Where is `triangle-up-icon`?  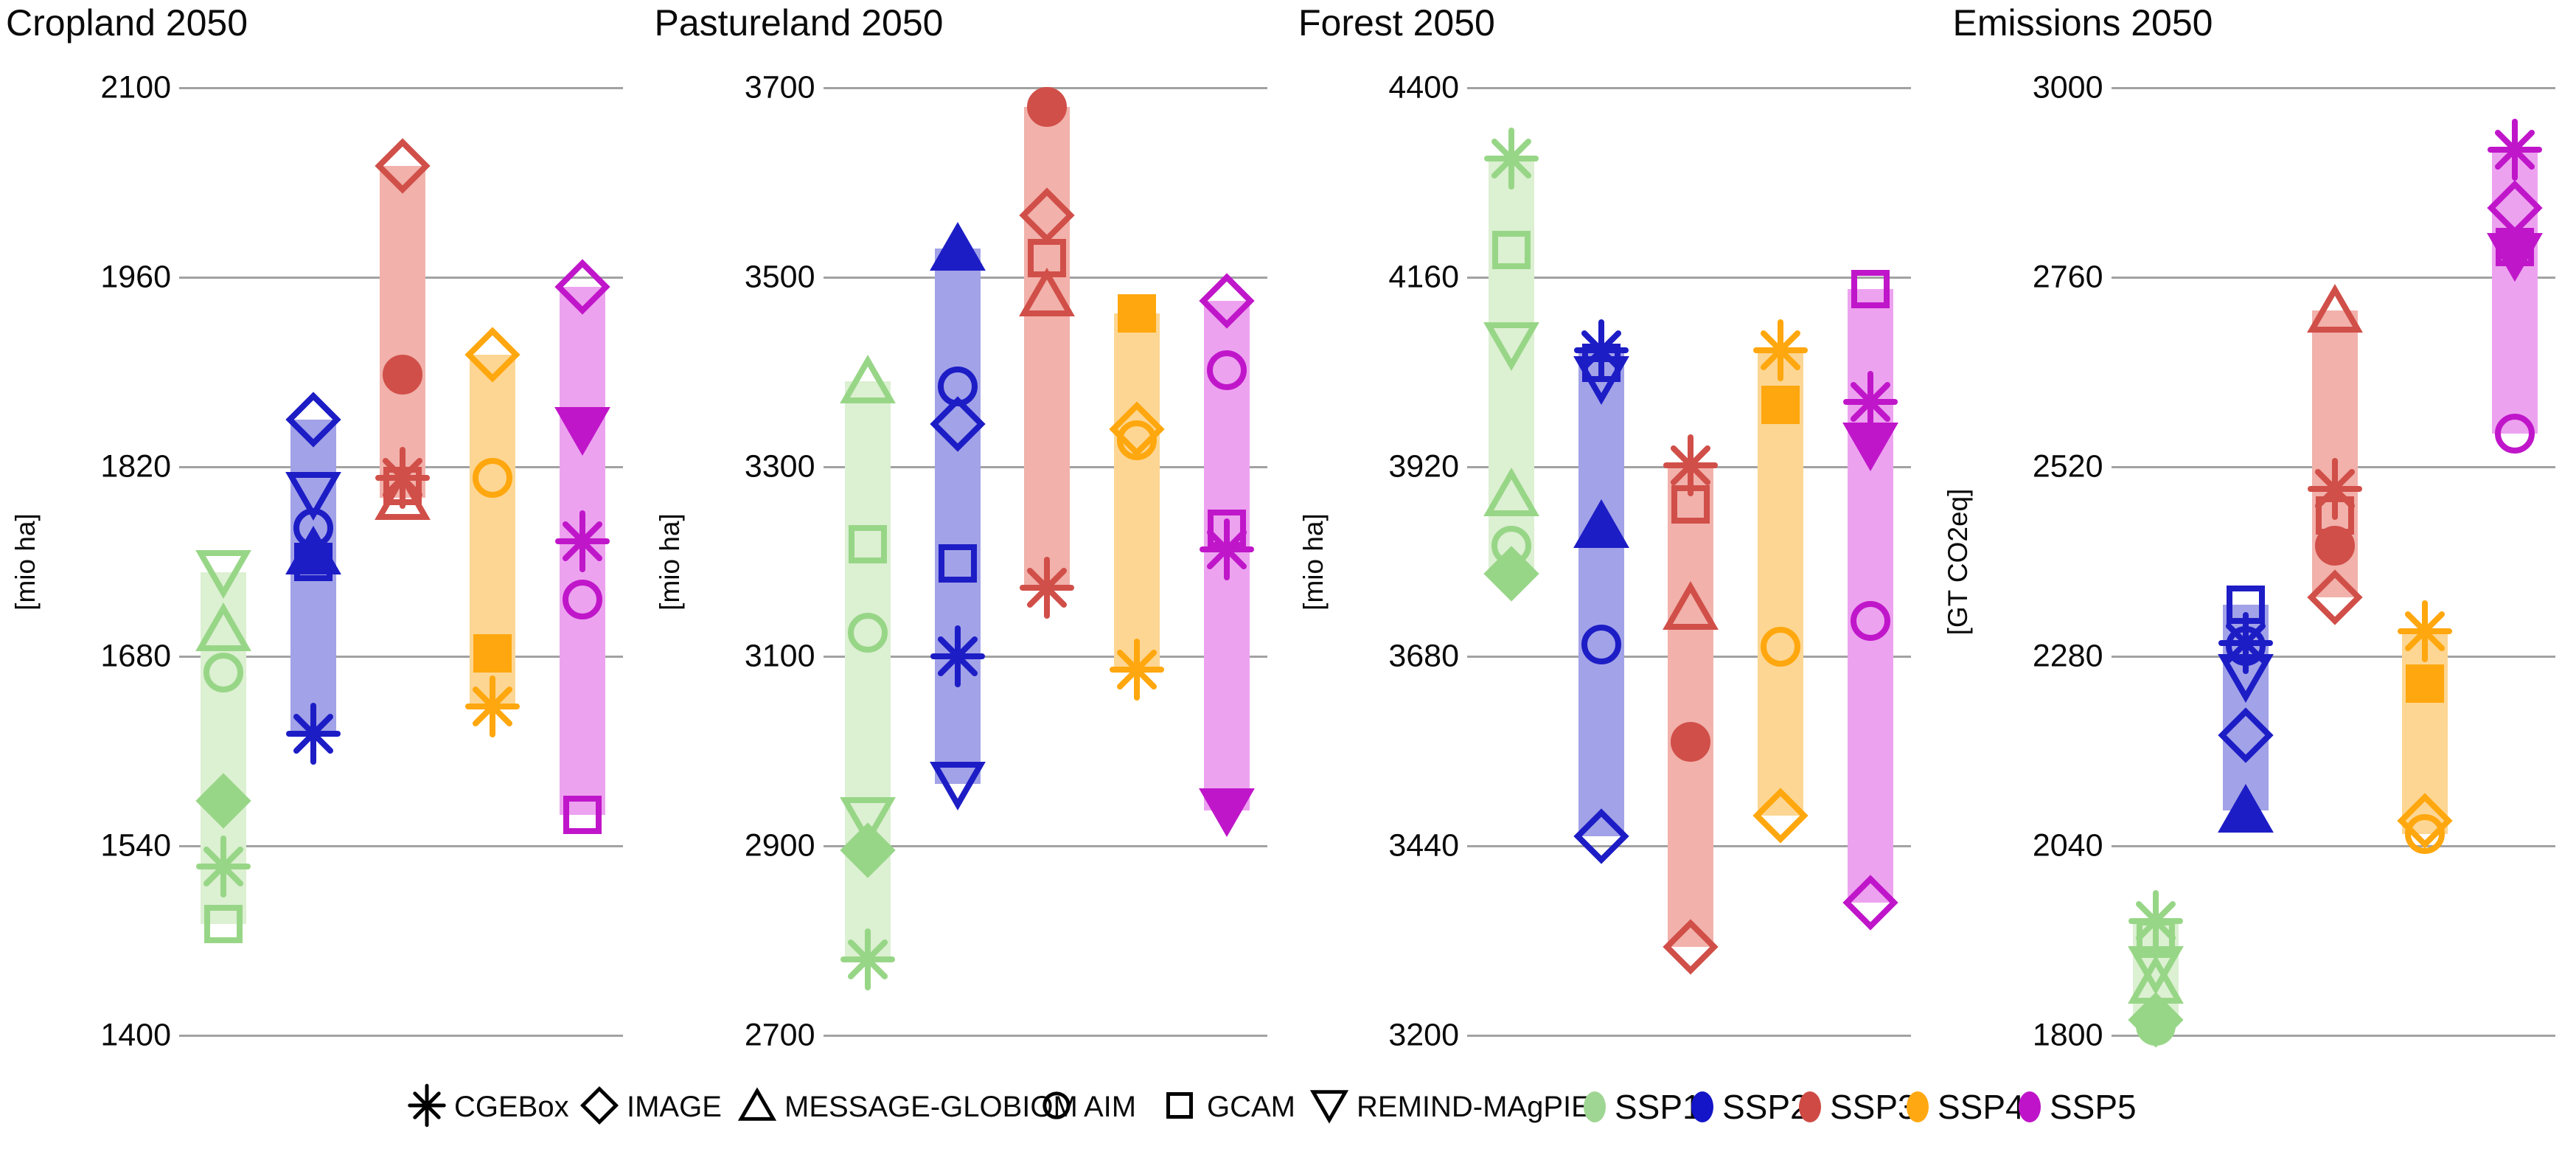
triangle-up-icon is located at coordinates (757, 1107).